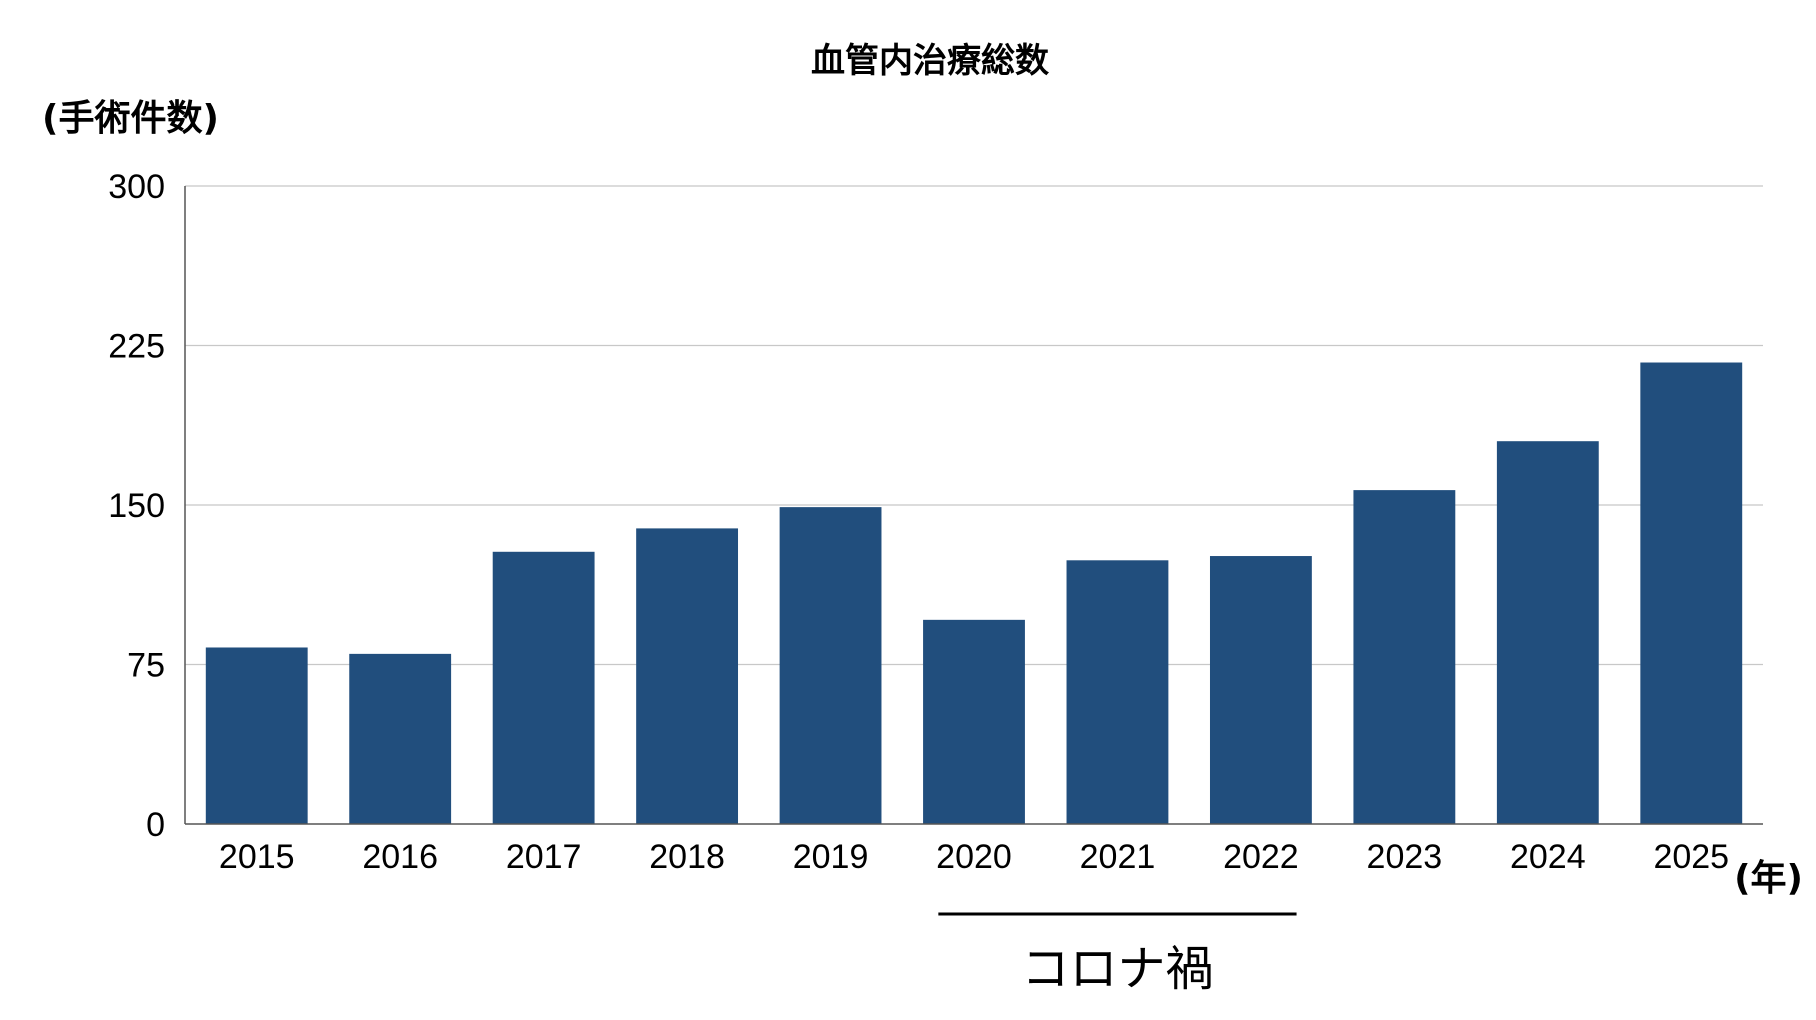 This screenshot has height=1020, width=1816. I want to click on x-tick-label: 2018, so click(687, 857).